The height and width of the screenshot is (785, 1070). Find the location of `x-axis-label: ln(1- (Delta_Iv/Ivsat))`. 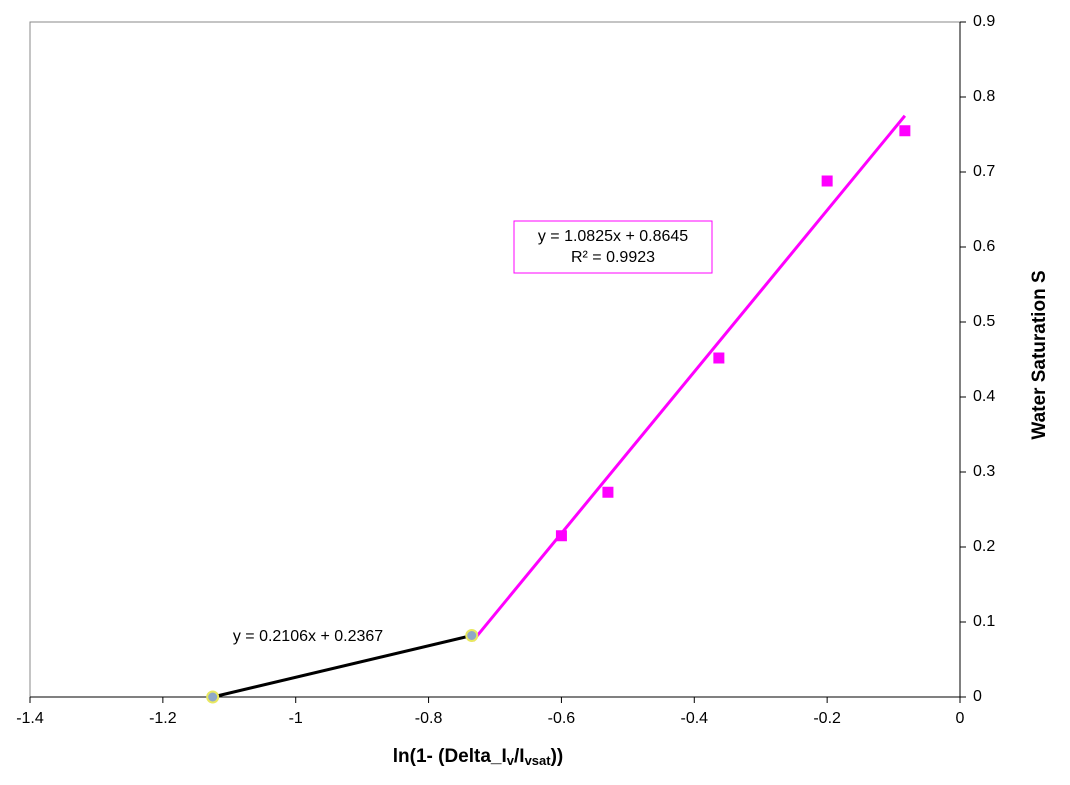

x-axis-label: ln(1- (Delta_Iv/Ivsat)) is located at coordinates (478, 757).